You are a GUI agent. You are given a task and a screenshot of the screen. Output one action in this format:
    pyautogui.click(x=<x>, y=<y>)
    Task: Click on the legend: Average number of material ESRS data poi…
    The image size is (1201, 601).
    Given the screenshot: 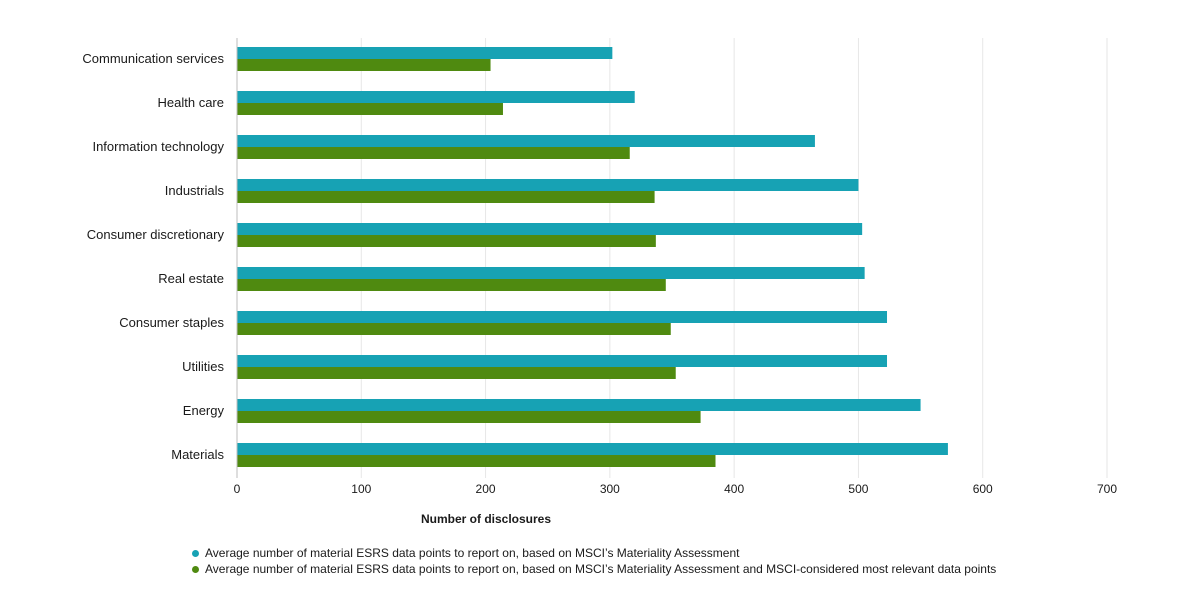 What is the action you would take?
    pyautogui.click(x=672, y=561)
    